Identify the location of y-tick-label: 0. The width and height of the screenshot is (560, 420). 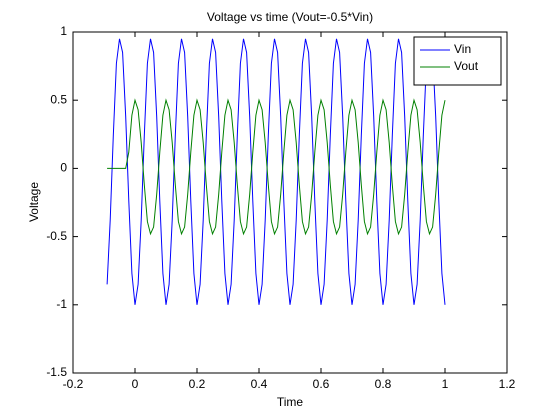
(63, 168).